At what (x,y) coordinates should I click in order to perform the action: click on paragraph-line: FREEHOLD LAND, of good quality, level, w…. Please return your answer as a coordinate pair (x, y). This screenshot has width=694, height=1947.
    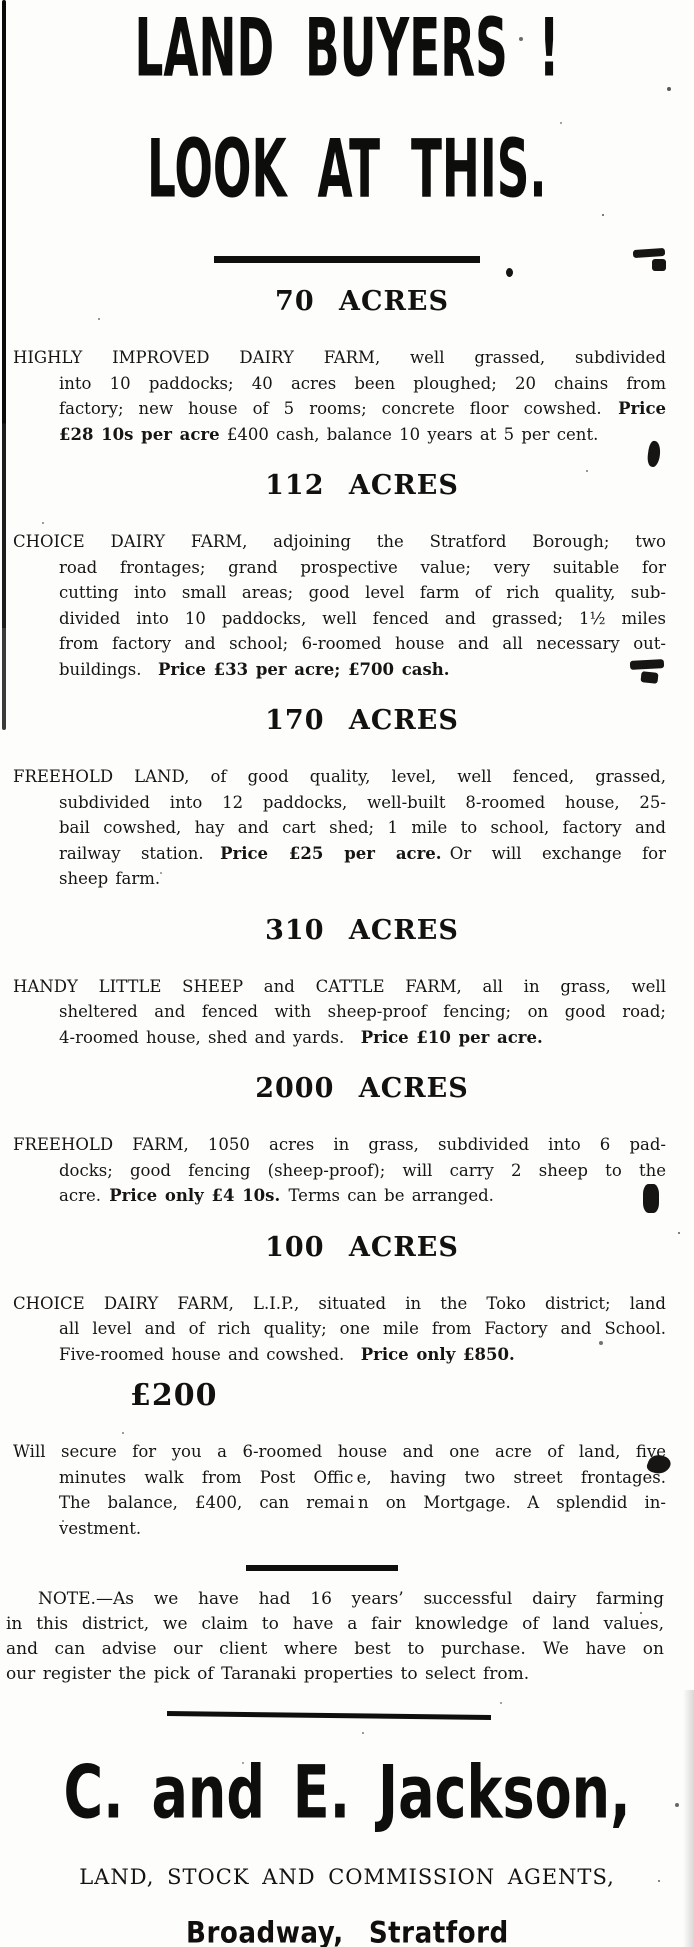
    Looking at the image, I should click on (339, 777).